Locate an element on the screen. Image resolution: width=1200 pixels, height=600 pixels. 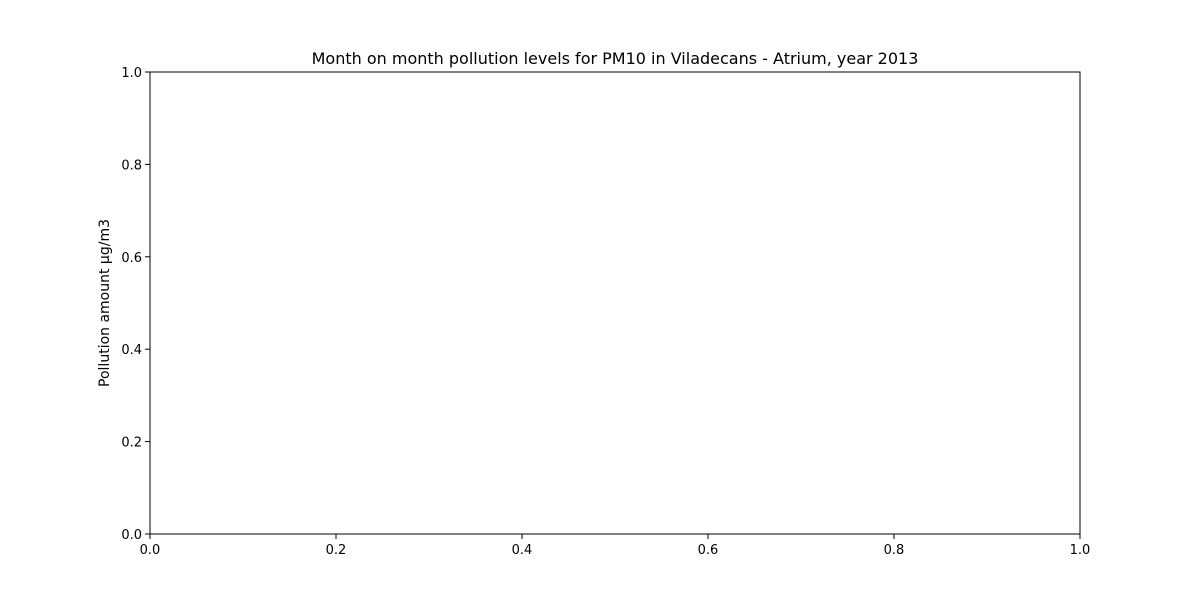
x-tick-label: 0.4 is located at coordinates (522, 550).